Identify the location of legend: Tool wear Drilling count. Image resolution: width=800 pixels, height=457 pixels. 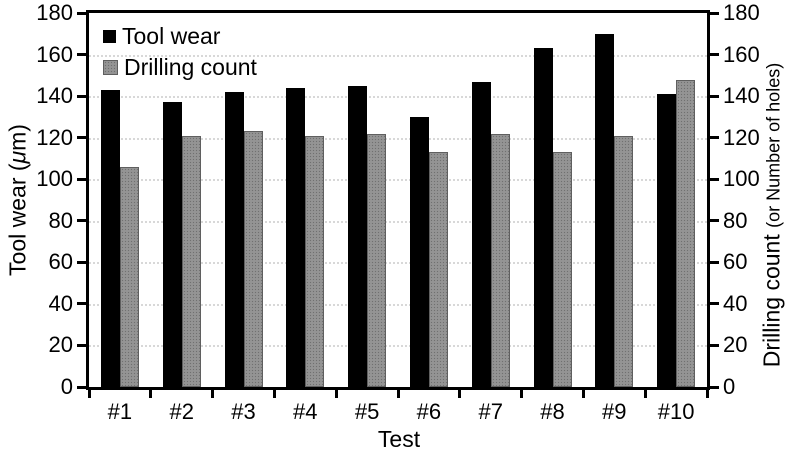
(180, 52).